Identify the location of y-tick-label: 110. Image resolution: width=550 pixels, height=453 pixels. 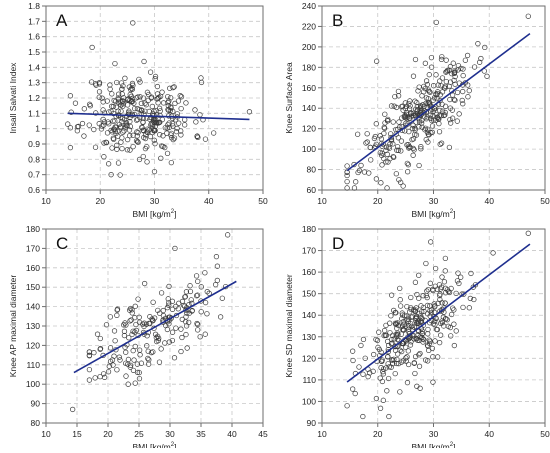
(33, 365).